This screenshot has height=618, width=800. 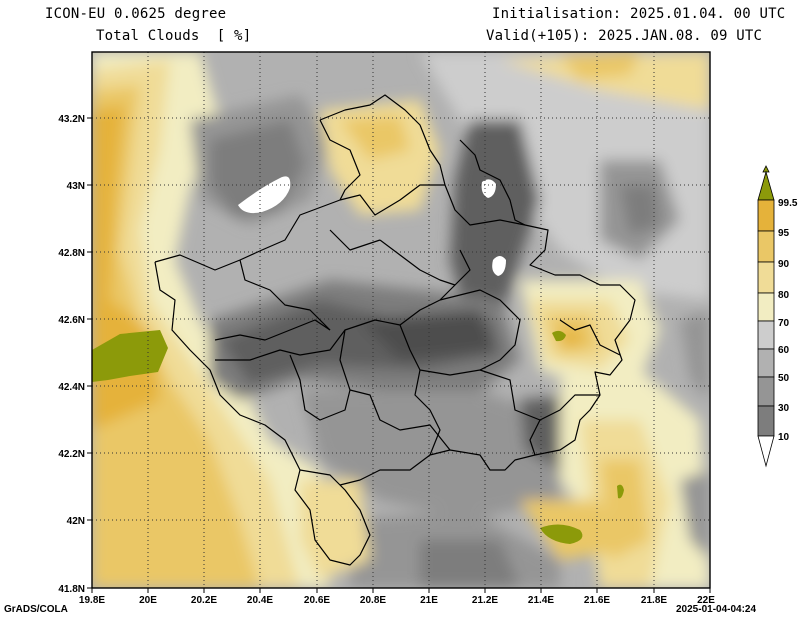 I want to click on footer-timestamp: 2025-01-04-04:24, so click(x=716, y=609).